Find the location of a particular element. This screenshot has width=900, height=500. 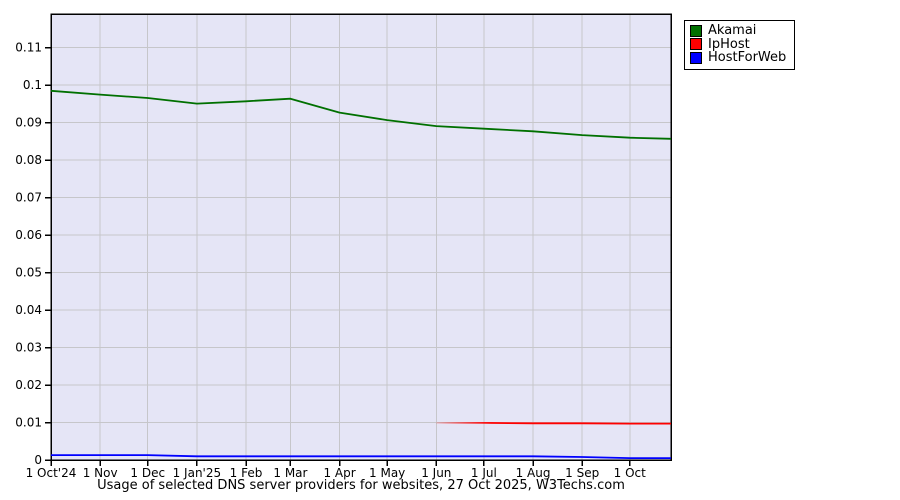

x-tick-label: 1 Apr is located at coordinates (339, 473).